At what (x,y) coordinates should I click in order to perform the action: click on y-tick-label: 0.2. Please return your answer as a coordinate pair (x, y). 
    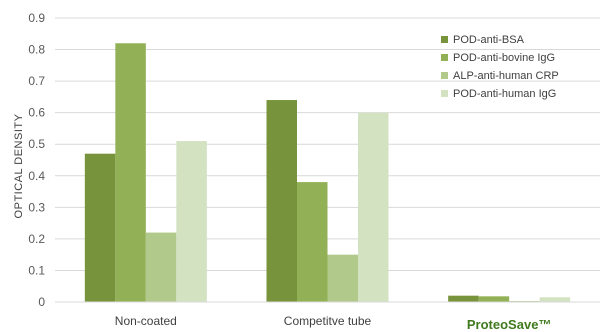
    Looking at the image, I should click on (36, 239).